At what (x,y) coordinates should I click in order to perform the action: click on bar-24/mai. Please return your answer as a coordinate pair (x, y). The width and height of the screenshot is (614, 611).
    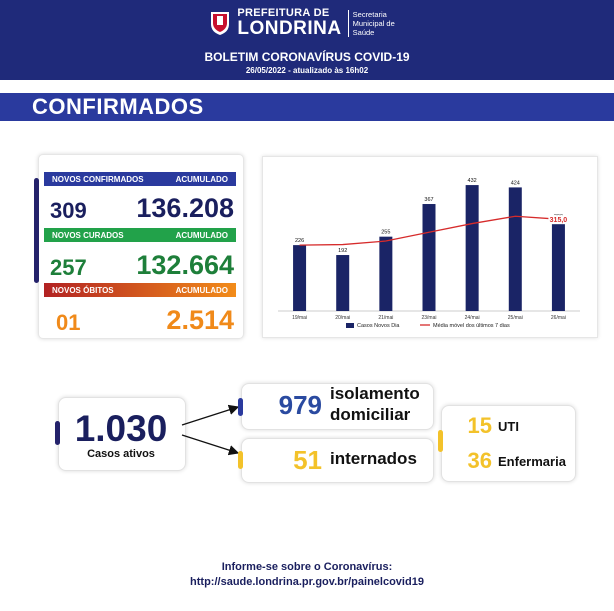
    Looking at the image, I should click on (472, 248).